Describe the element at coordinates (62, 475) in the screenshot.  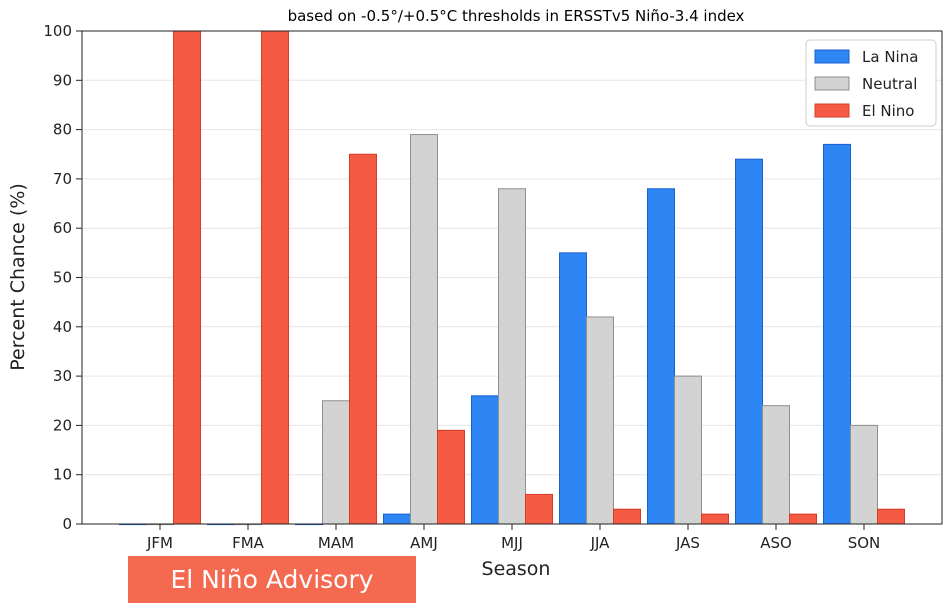
I see `y-tick-label: 10` at that location.